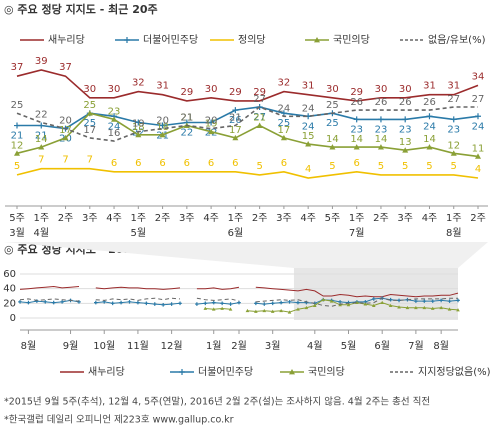 Image resolution: width=492 pixels, height=433 pixels. Describe the element at coordinates (308, 136) in the screenshot. I see `data-label: 15` at that location.